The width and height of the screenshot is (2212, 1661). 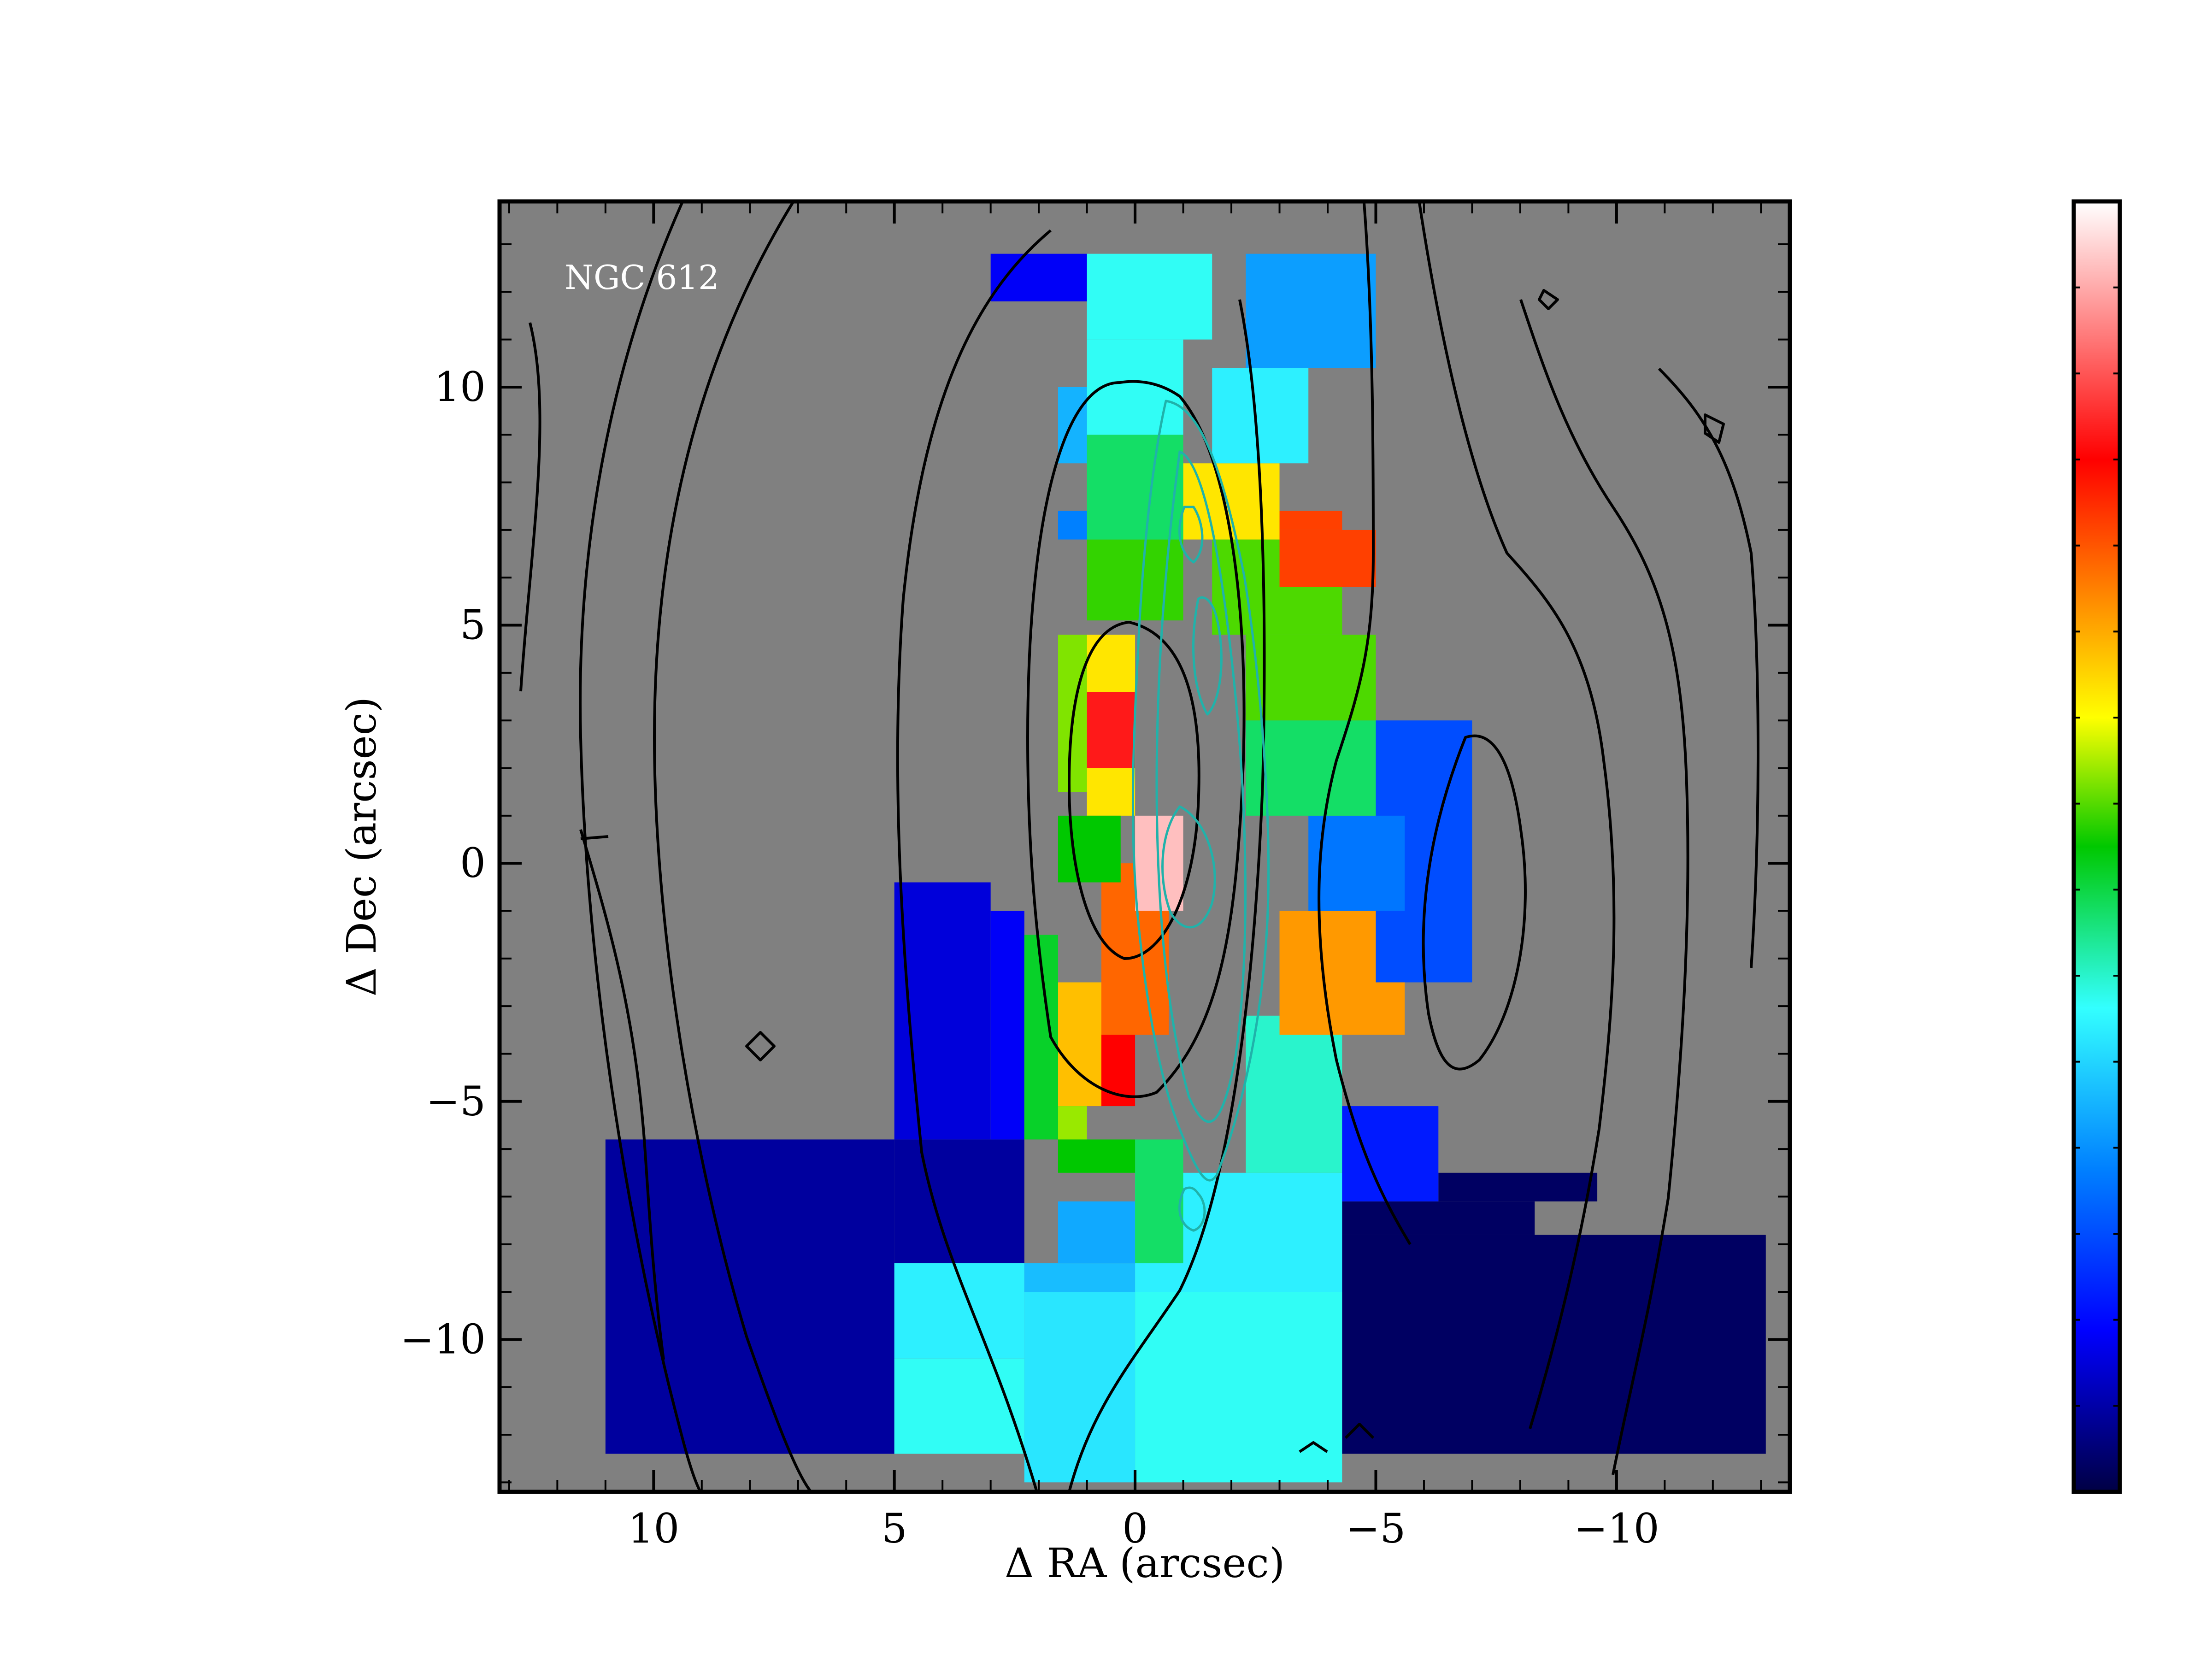 I want to click on colorbar, so click(x=2096, y=846).